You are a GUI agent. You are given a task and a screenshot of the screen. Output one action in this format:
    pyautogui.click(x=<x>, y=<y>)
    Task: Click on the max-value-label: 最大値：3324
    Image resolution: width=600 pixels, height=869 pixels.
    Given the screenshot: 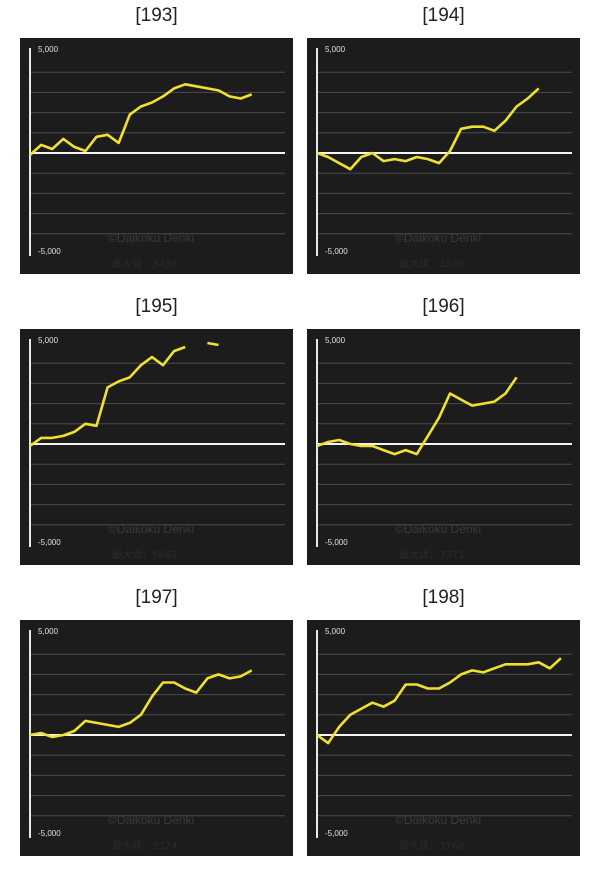 What is the action you would take?
    pyautogui.click(x=144, y=845)
    